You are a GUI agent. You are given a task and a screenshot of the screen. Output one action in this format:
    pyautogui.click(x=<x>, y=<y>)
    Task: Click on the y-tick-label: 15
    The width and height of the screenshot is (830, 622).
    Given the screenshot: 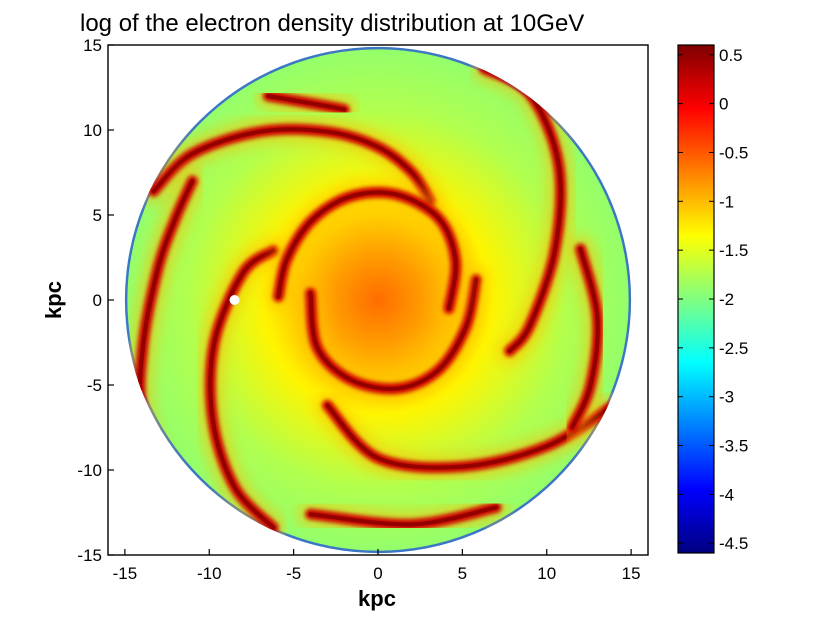 What is the action you would take?
    pyautogui.click(x=92, y=45)
    